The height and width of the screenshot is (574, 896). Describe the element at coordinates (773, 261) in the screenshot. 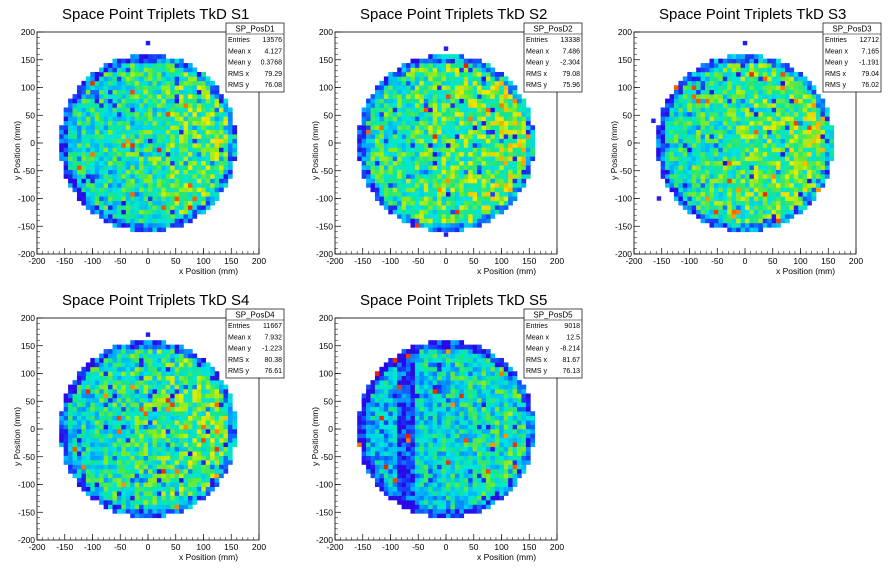

I see `x-tick-label: 50` at that location.